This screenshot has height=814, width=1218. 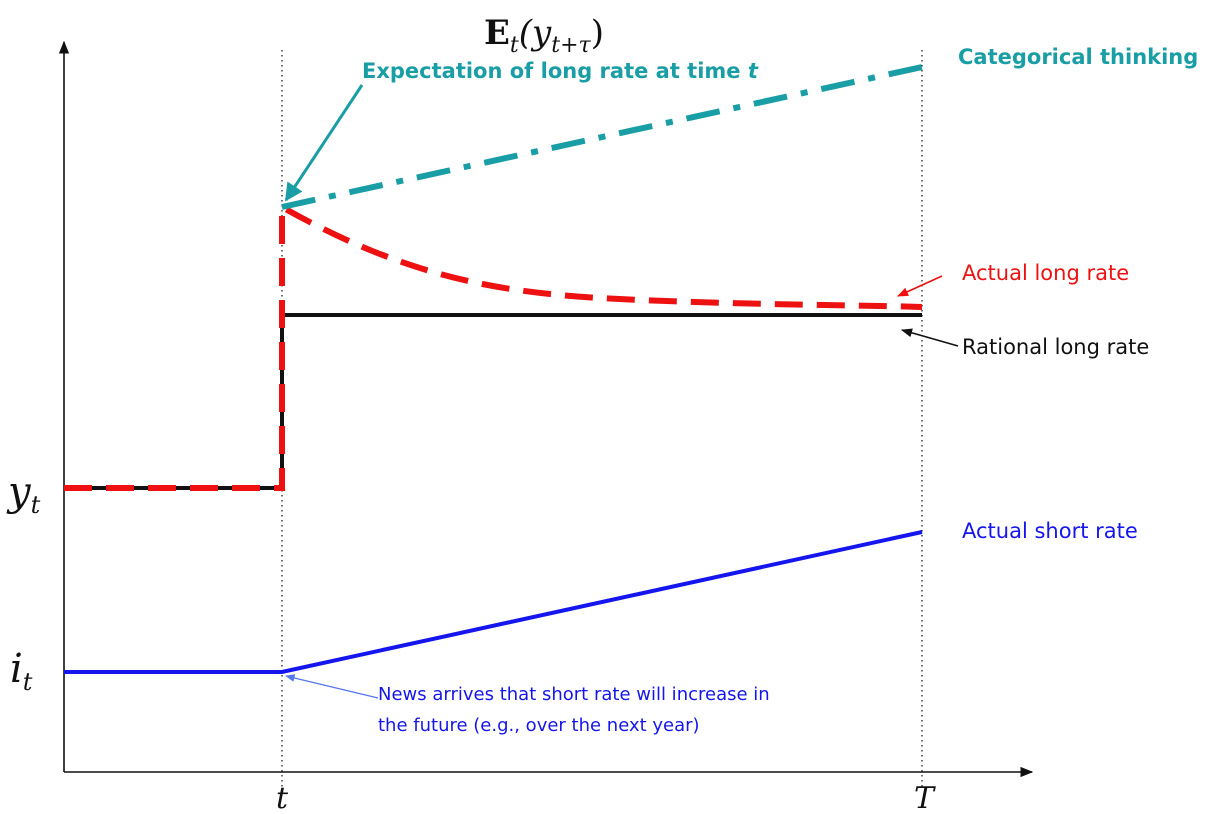 What do you see at coordinates (1078, 57) in the screenshot?
I see `categorical-thinking-label: Categorical thinking` at bounding box center [1078, 57].